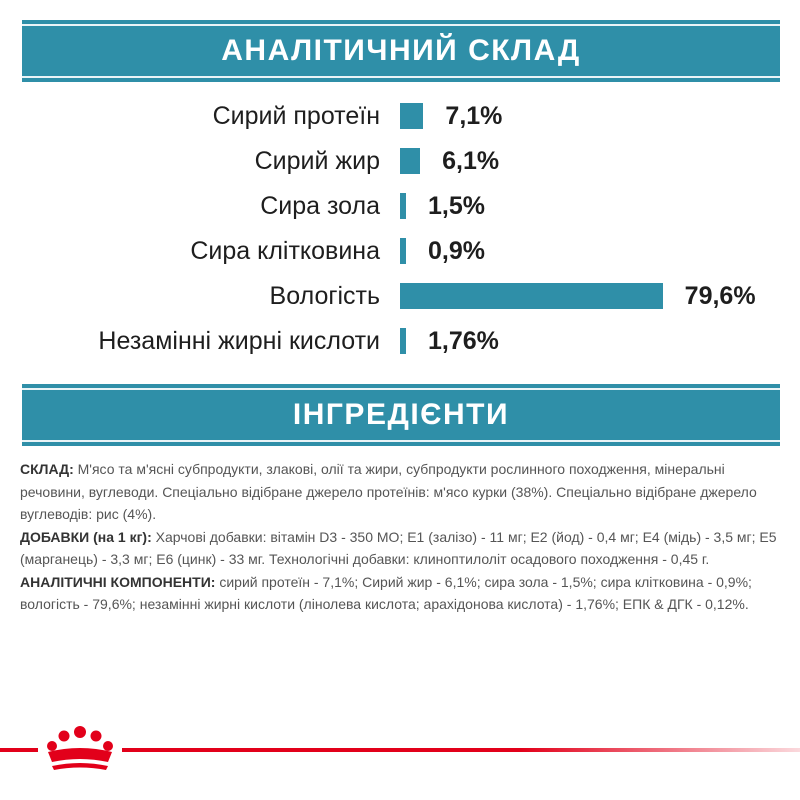  What do you see at coordinates (239, 341) in the screenshot?
I see `category-label: Незамінні жирні кислоти` at bounding box center [239, 341].